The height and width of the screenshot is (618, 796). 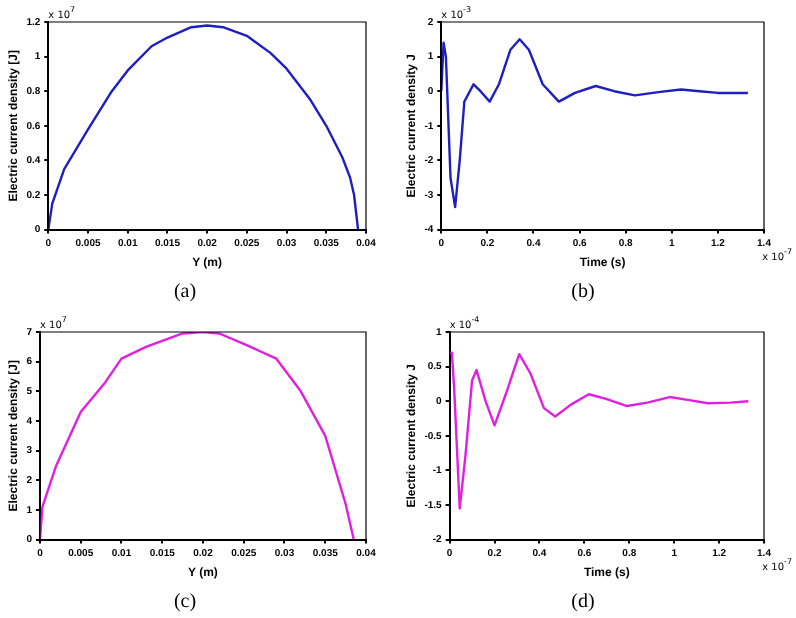 What do you see at coordinates (185, 602) in the screenshot?
I see `text: (c)` at bounding box center [185, 602].